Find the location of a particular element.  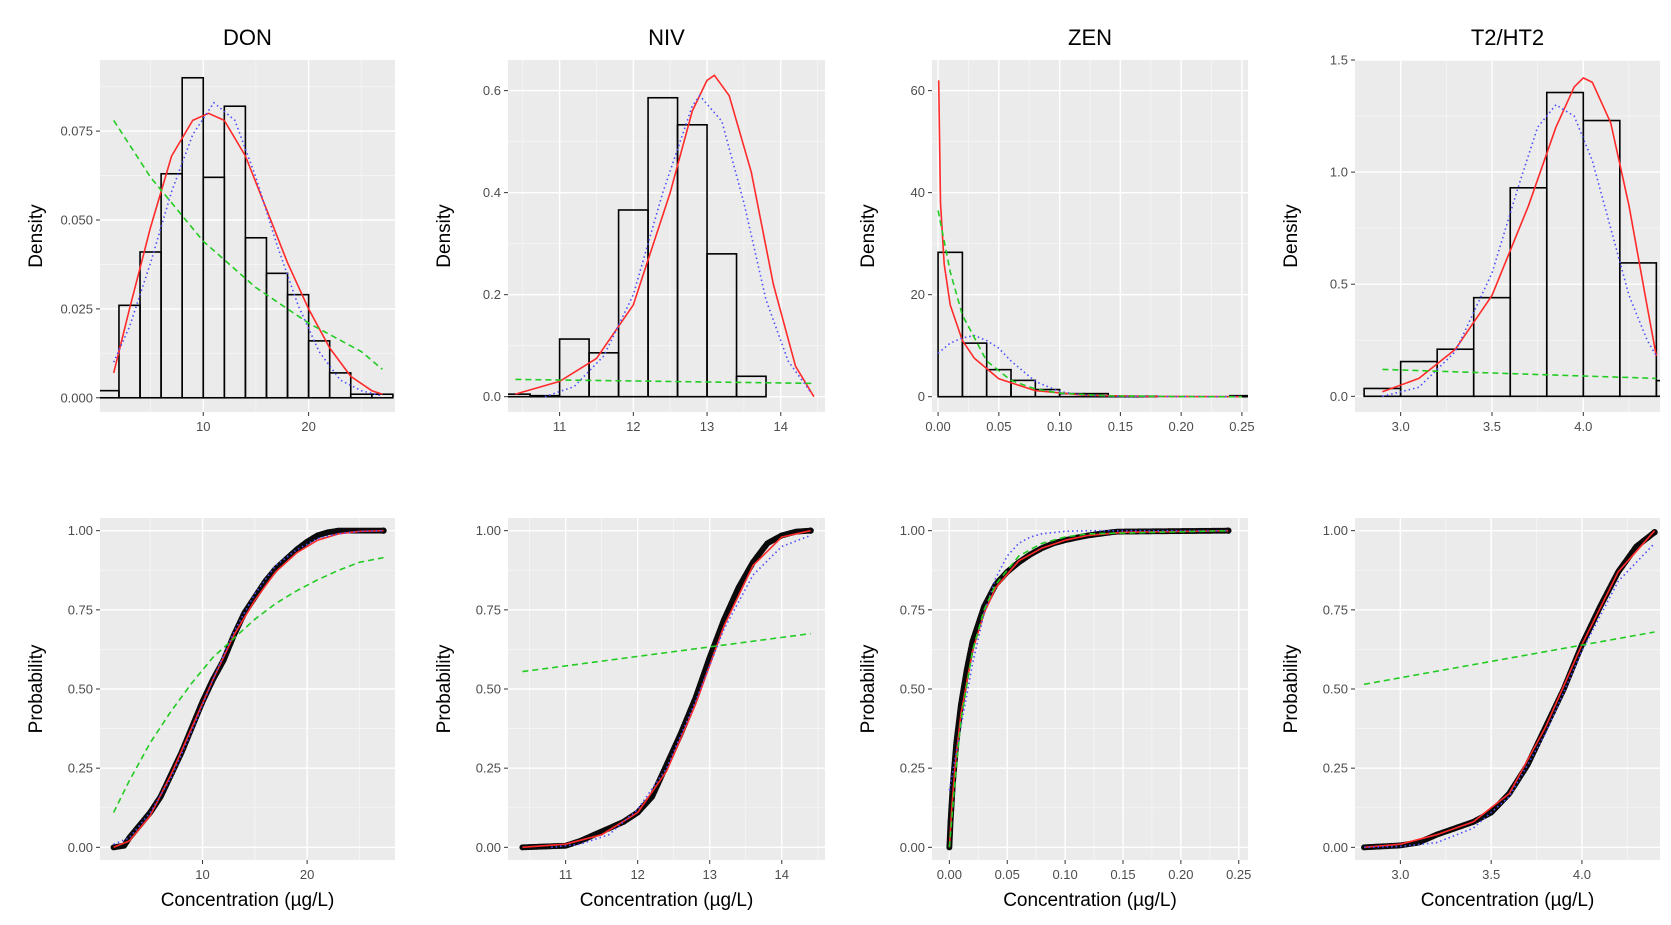

panel-density-1: 10 20 0.000 0.025 0.050 0.075 DON Density is located at coordinates (210, 229).